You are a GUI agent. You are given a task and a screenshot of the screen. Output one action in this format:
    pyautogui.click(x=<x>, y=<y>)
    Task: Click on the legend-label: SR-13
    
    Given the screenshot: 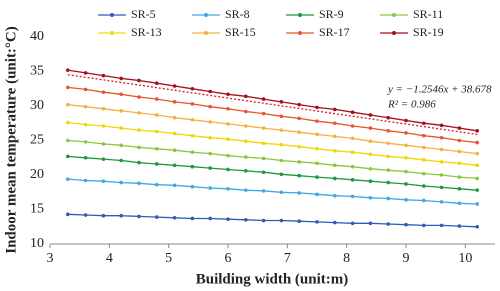 What is the action you would take?
    pyautogui.click(x=146, y=32)
    